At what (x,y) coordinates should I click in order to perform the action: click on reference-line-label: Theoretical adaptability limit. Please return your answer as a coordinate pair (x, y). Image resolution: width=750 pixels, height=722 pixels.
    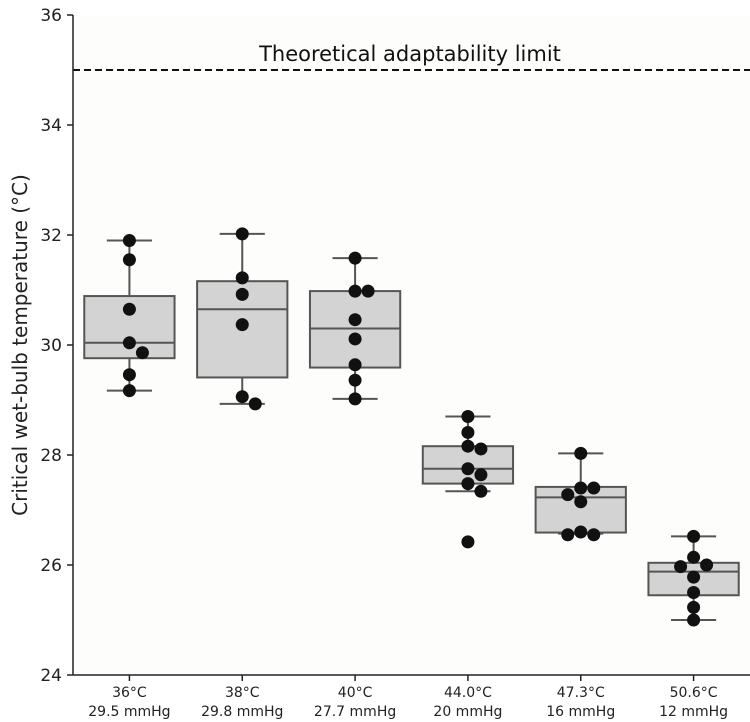
    Looking at the image, I should click on (409, 54).